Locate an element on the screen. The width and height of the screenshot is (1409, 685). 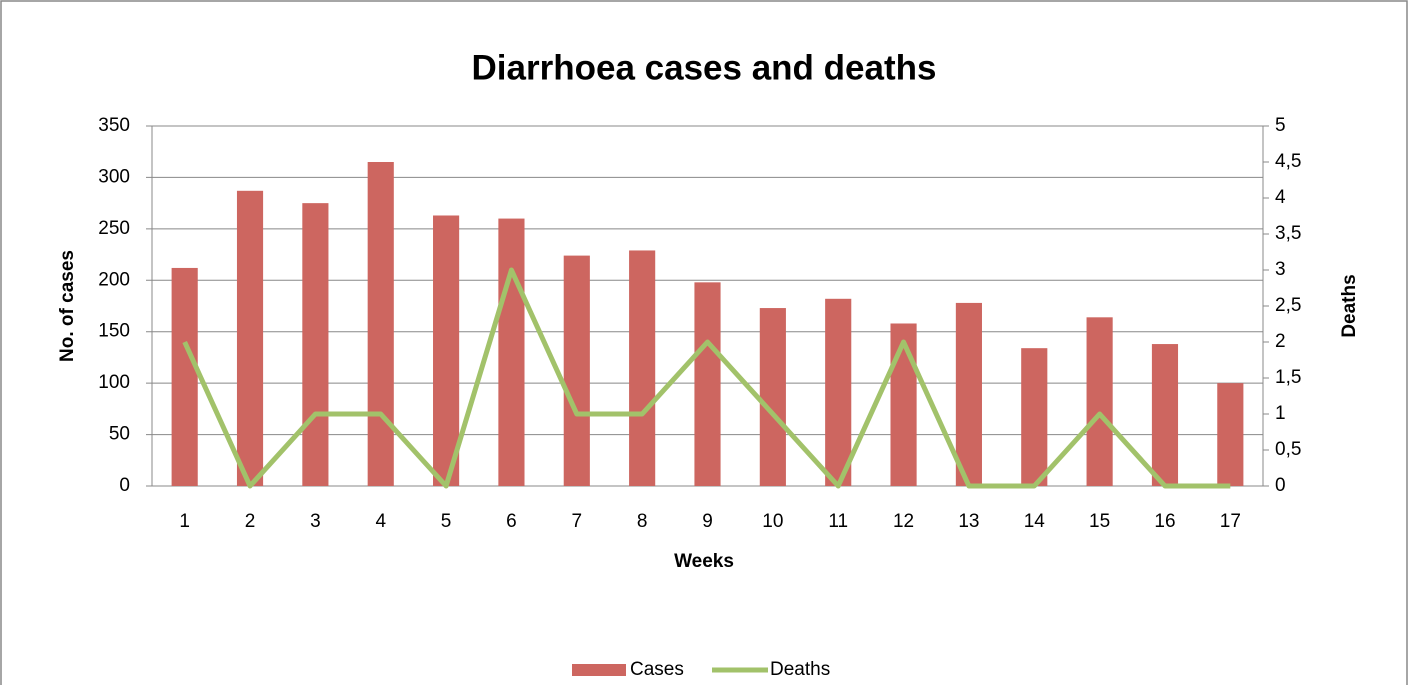
y-axis-label: No. of cases is located at coordinates (67, 306).